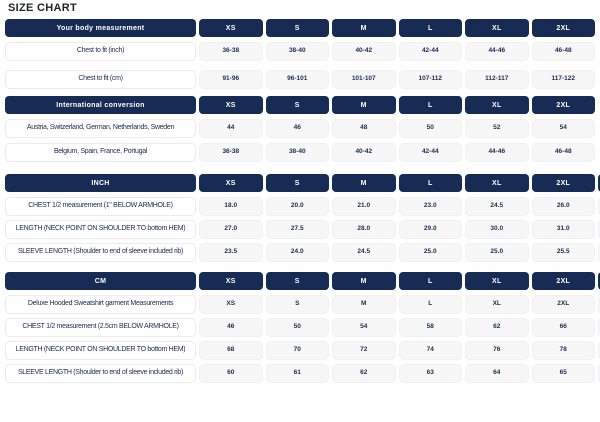 This screenshot has height=422, width=600. I want to click on row-value: 78, so click(563, 350).